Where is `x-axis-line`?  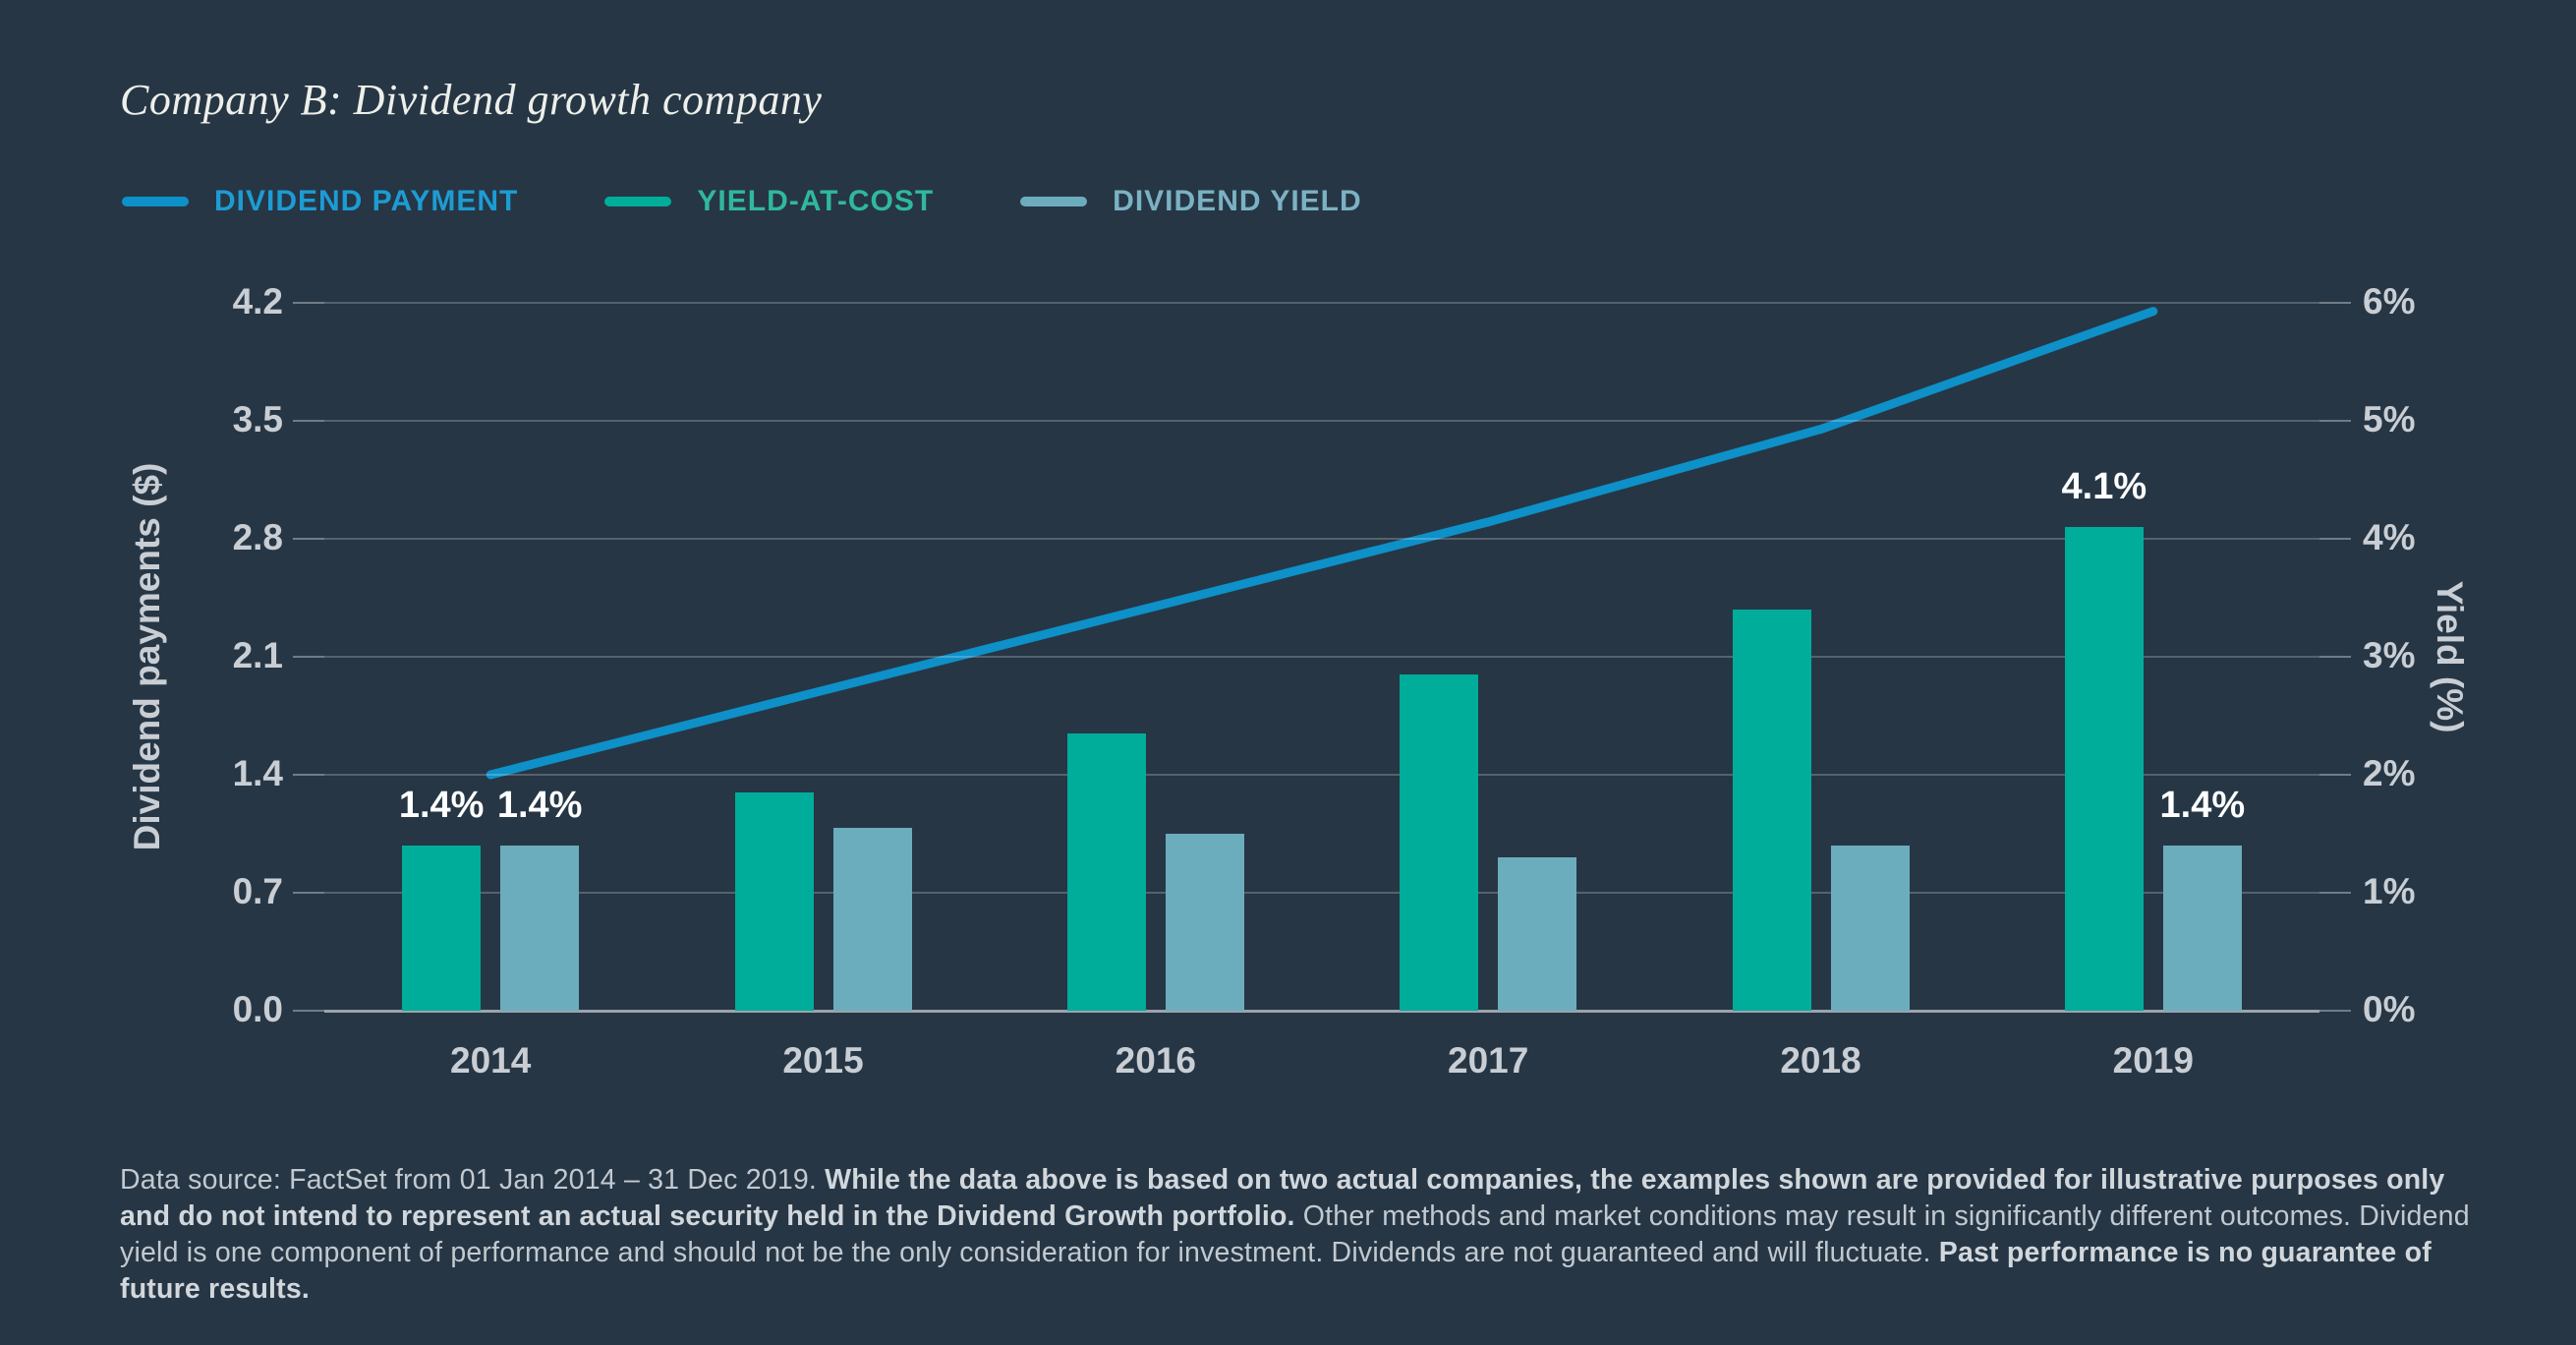
x-axis-line is located at coordinates (1322, 1011).